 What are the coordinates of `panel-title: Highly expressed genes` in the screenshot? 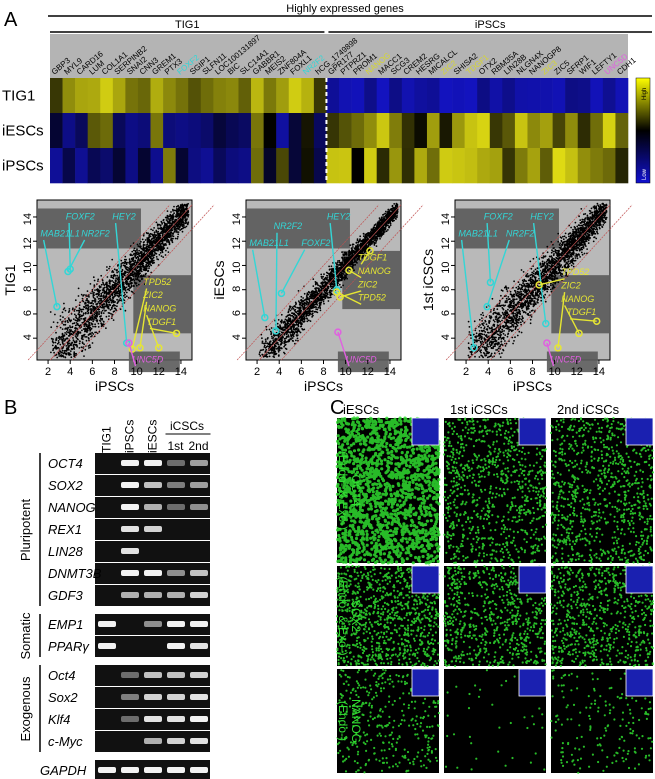 It's located at (345, 9).